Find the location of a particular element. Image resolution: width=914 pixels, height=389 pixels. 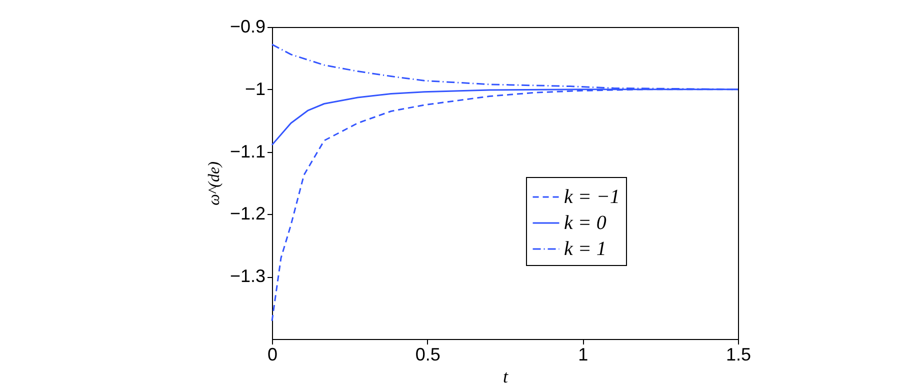

x-axis-title: t is located at coordinates (505, 376).